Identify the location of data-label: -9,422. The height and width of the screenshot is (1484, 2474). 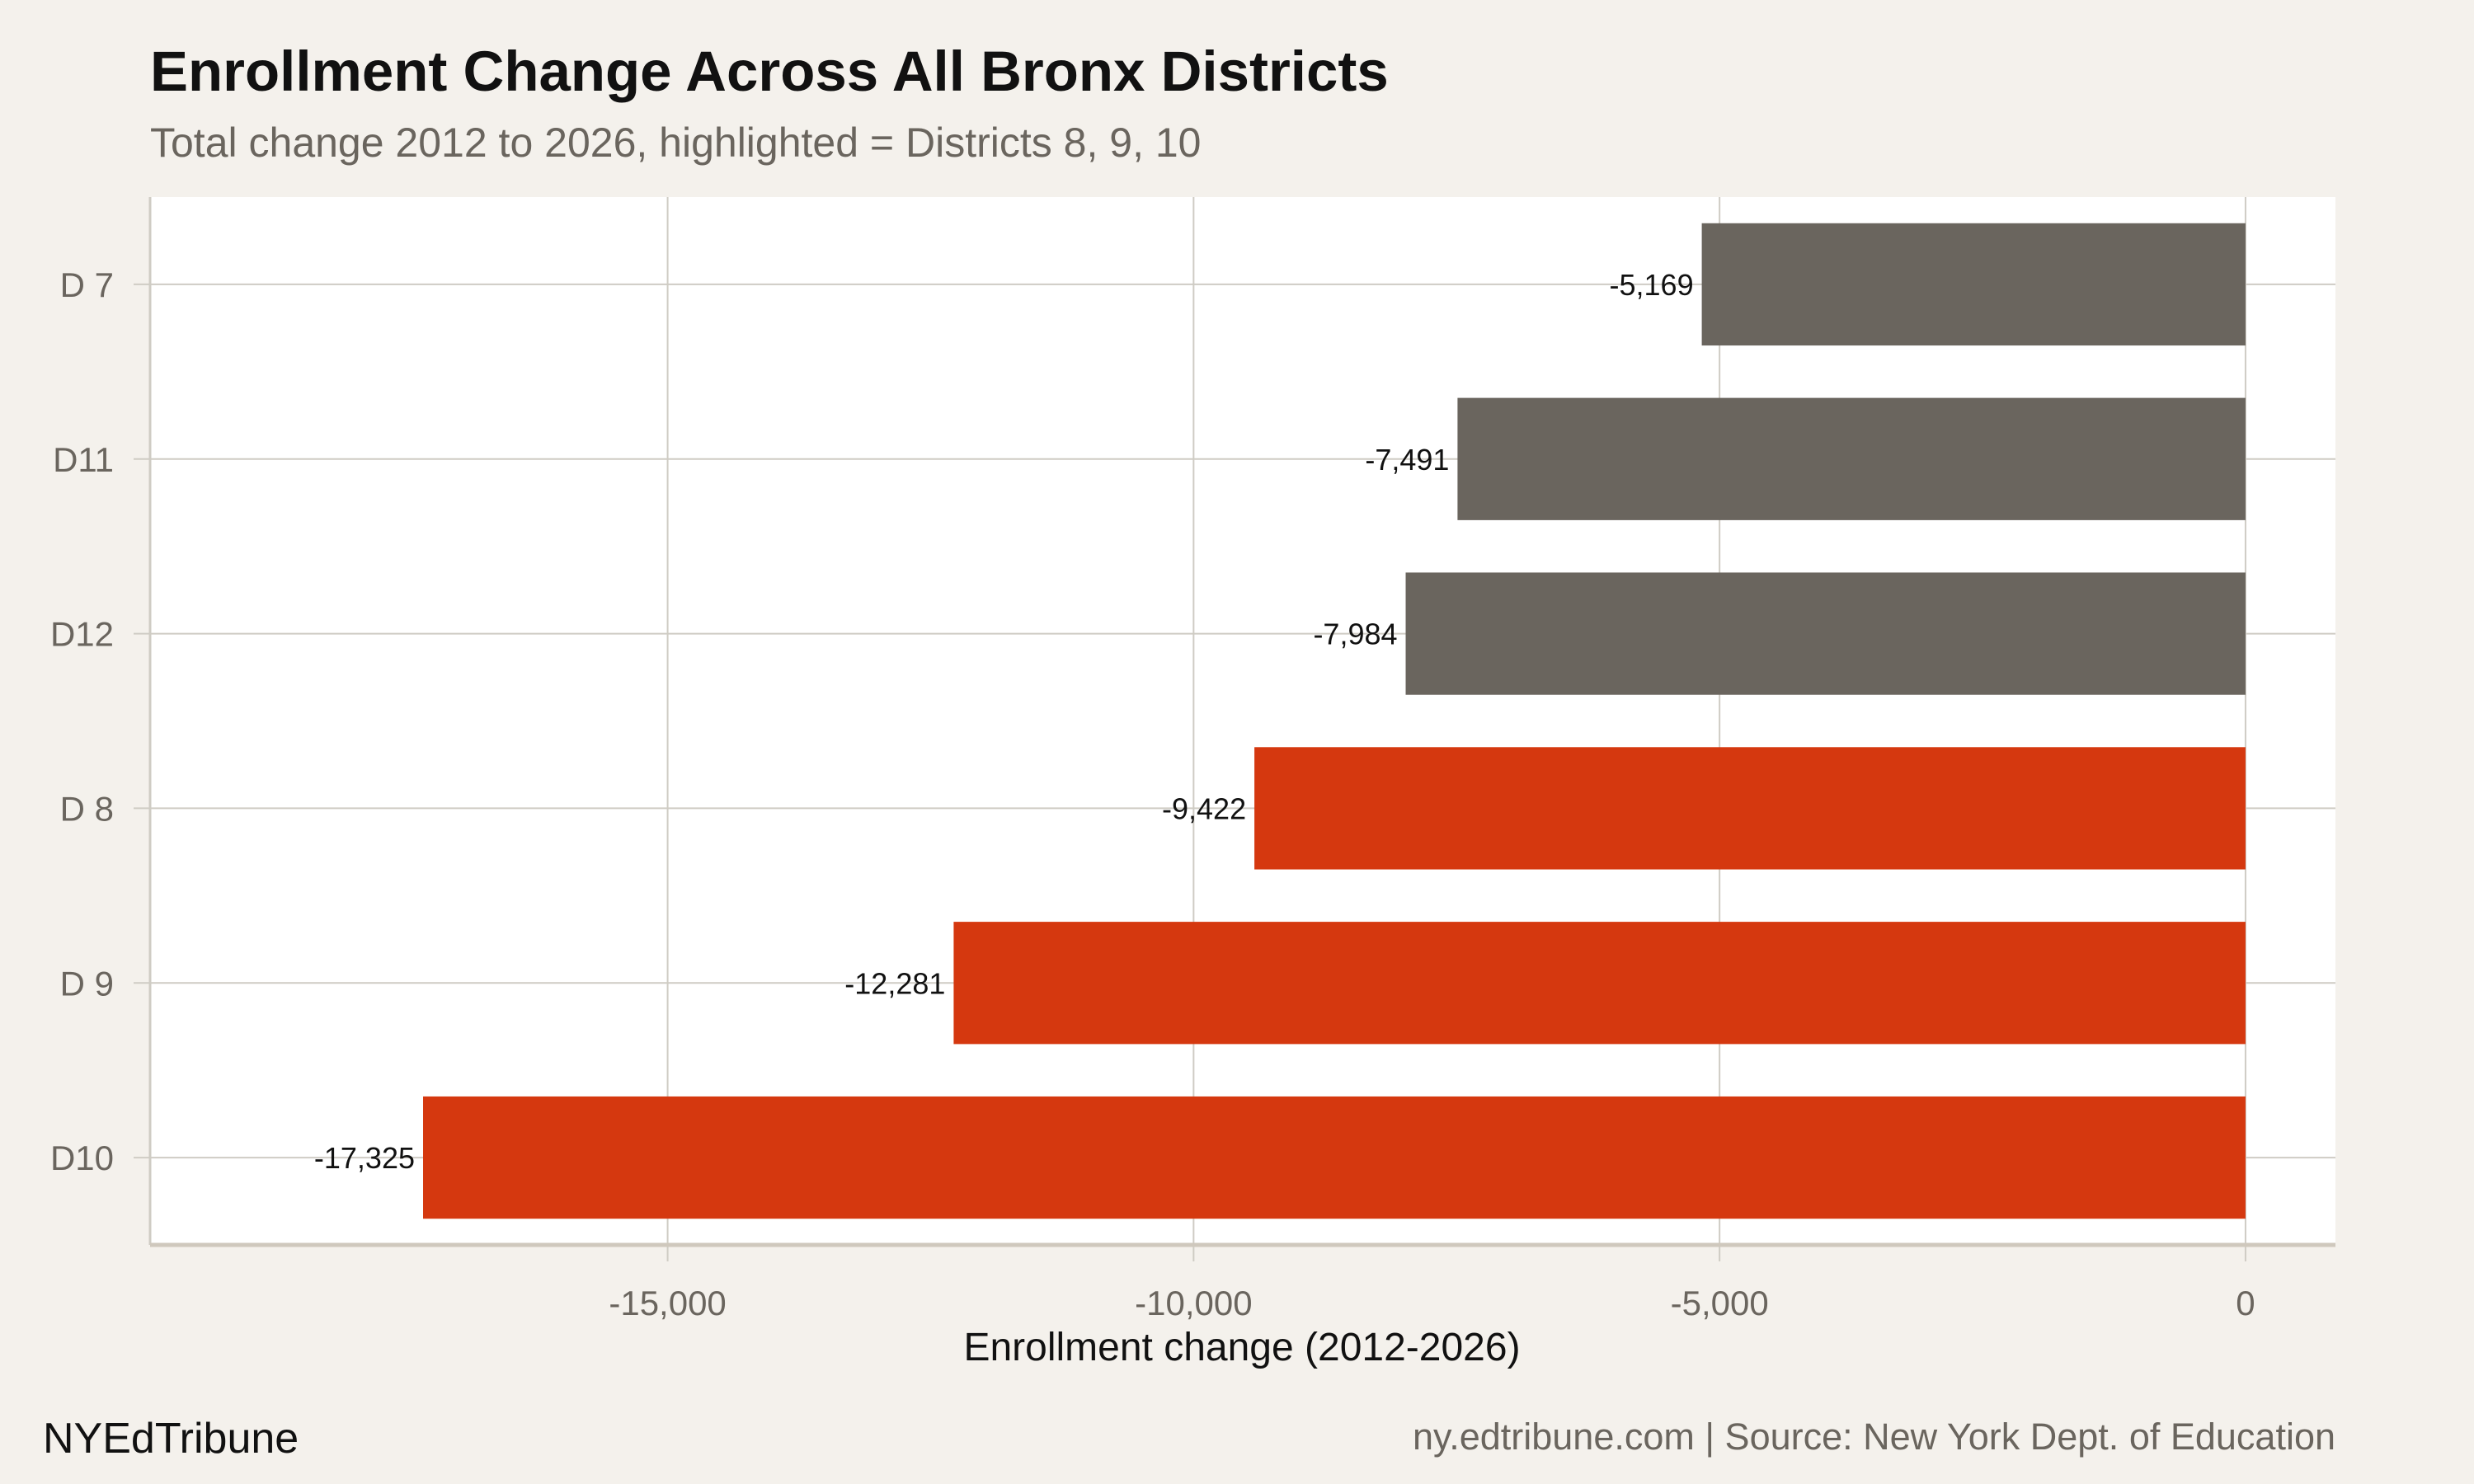
(1204, 808).